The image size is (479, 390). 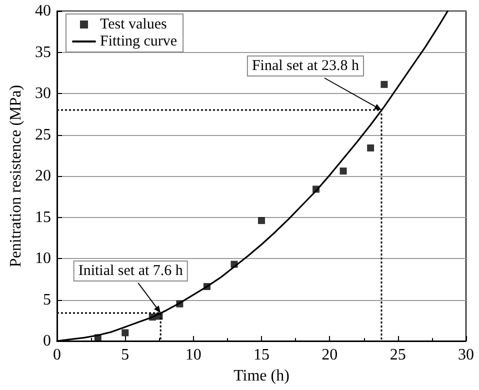 What do you see at coordinates (43, 135) in the screenshot?
I see `y-tick-label: 25` at bounding box center [43, 135].